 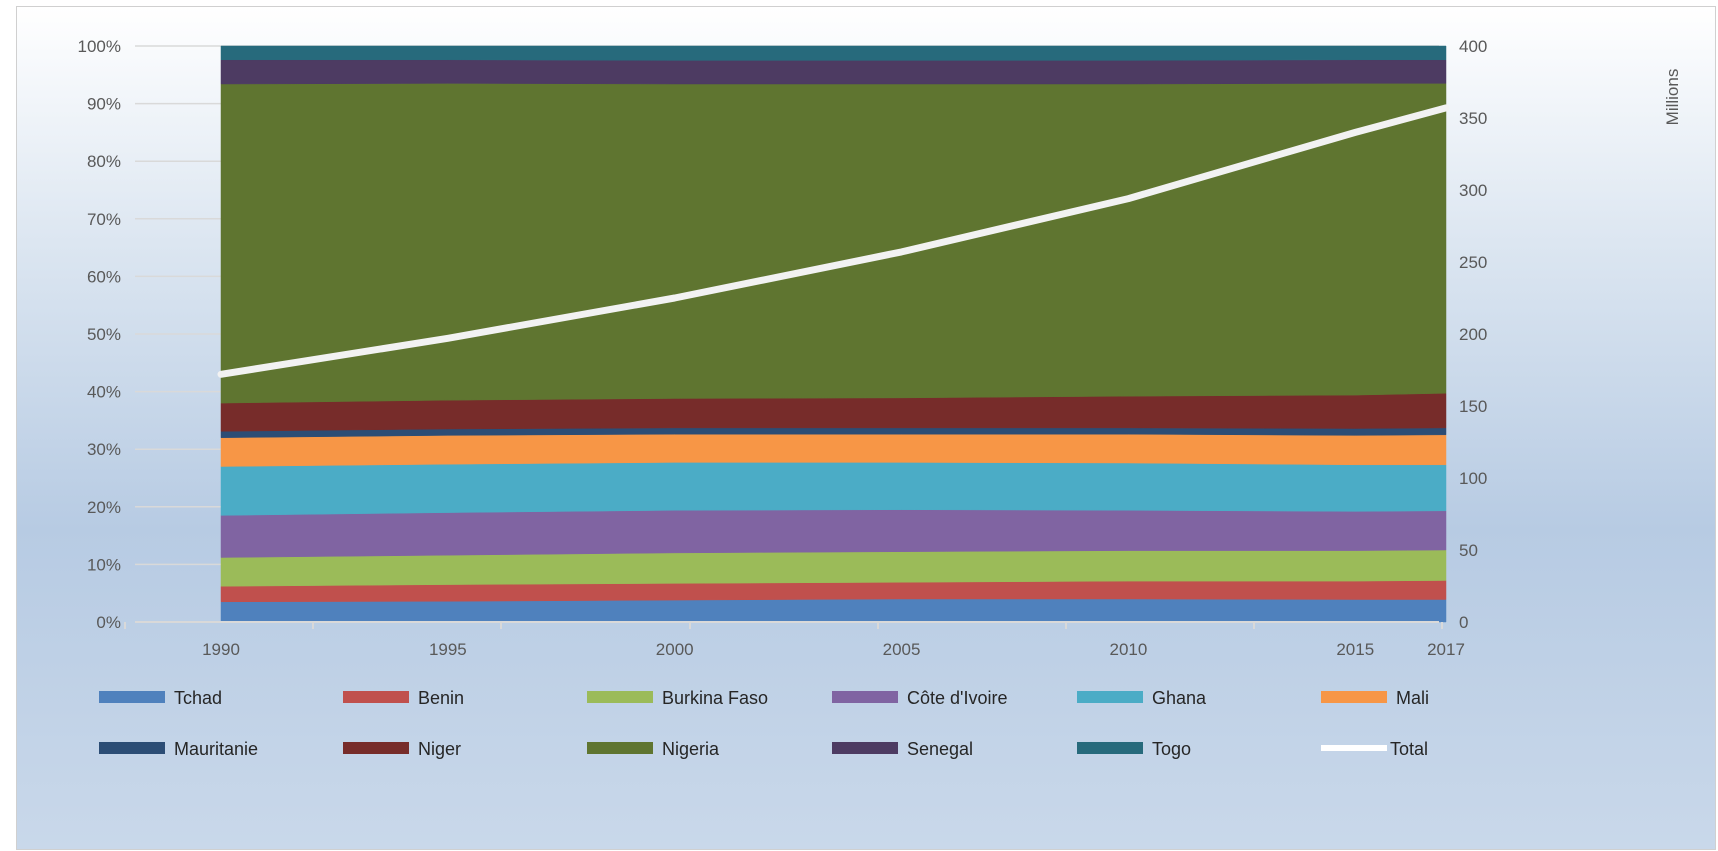 I want to click on legend-item-togo: Togo, so click(x=1134, y=749).